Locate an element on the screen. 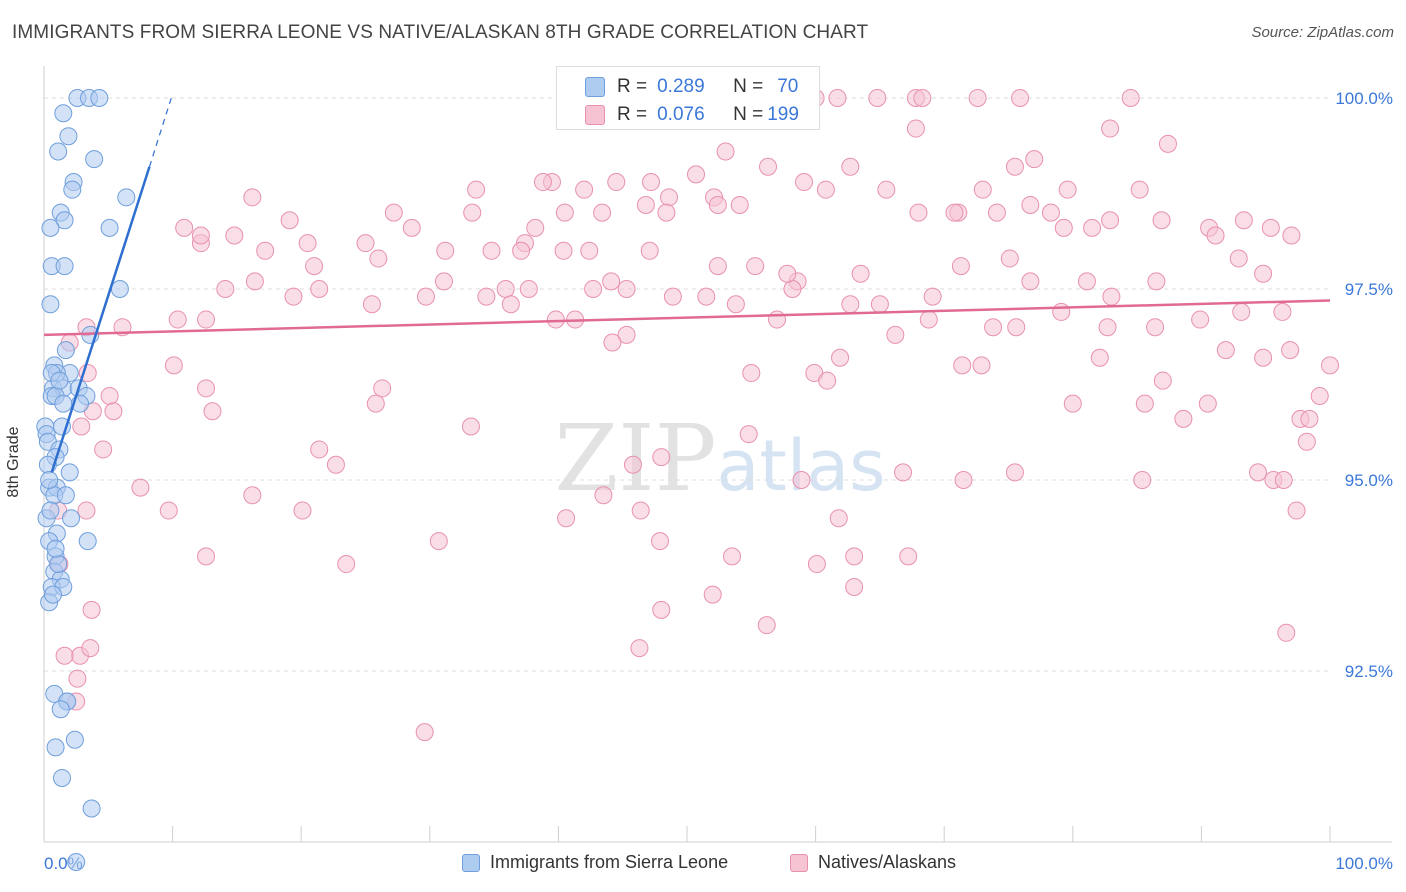 The width and height of the screenshot is (1406, 892). y-tick-label: 97.5% is located at coordinates (1369, 289).